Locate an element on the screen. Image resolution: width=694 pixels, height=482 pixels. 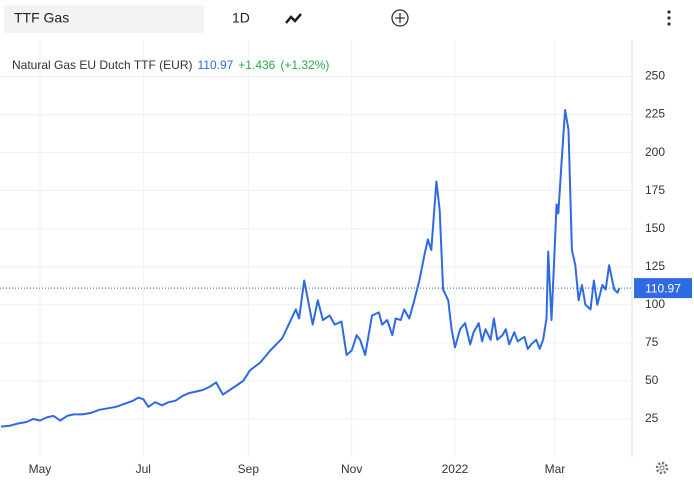
chart-type-icon is located at coordinates (293, 18).